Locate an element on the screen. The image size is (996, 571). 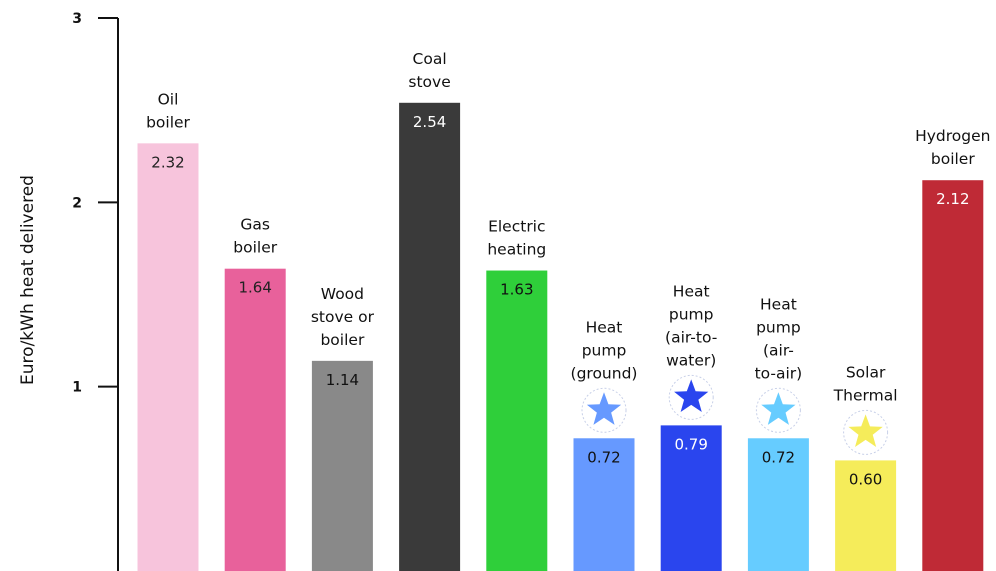
value-label: 2.32 is located at coordinates (167, 162).